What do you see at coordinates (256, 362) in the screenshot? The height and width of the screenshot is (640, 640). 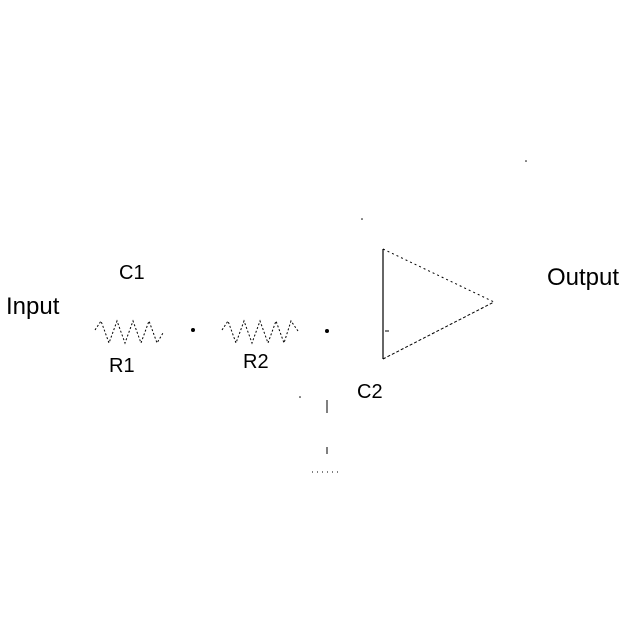 I see `resistor-r2-label: R2` at bounding box center [256, 362].